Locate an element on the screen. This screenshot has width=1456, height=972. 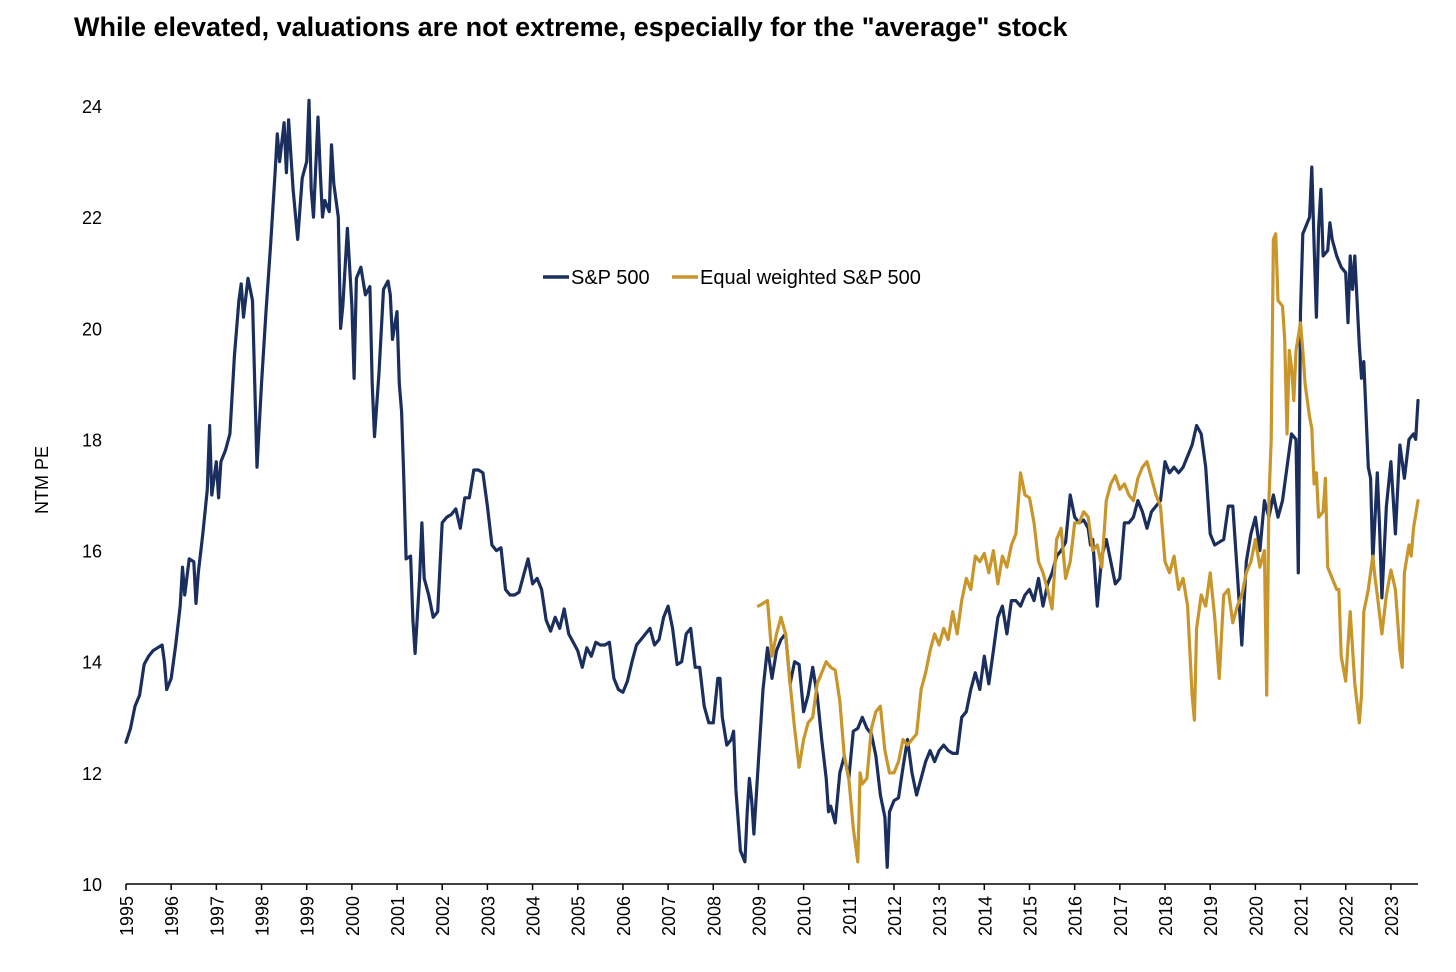
x-tick-label: 1997 is located at coordinates (217, 916).